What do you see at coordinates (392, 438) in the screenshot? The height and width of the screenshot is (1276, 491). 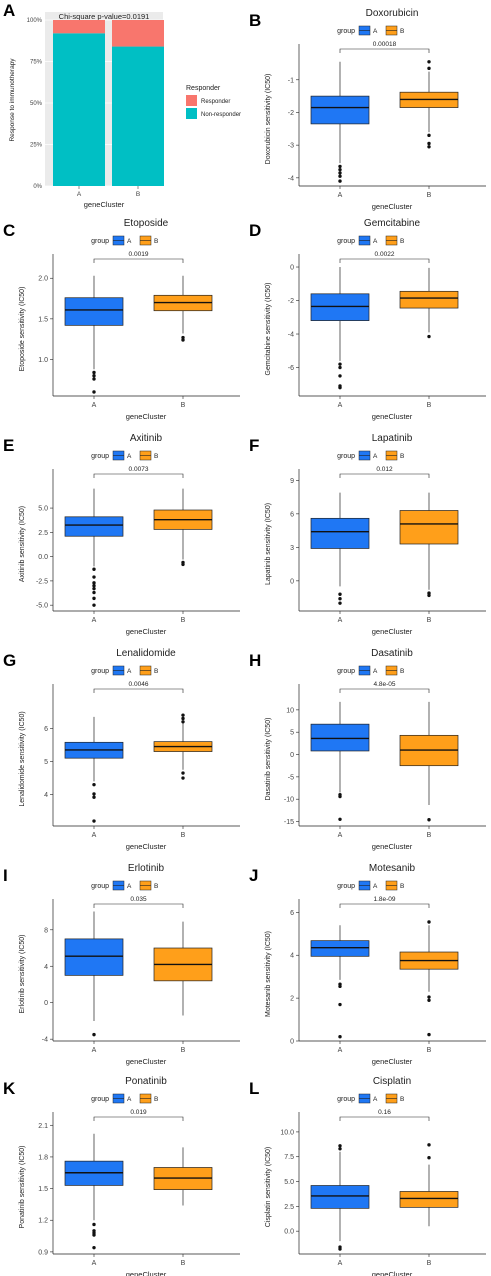 I see `chart-title: Lapatinib` at bounding box center [392, 438].